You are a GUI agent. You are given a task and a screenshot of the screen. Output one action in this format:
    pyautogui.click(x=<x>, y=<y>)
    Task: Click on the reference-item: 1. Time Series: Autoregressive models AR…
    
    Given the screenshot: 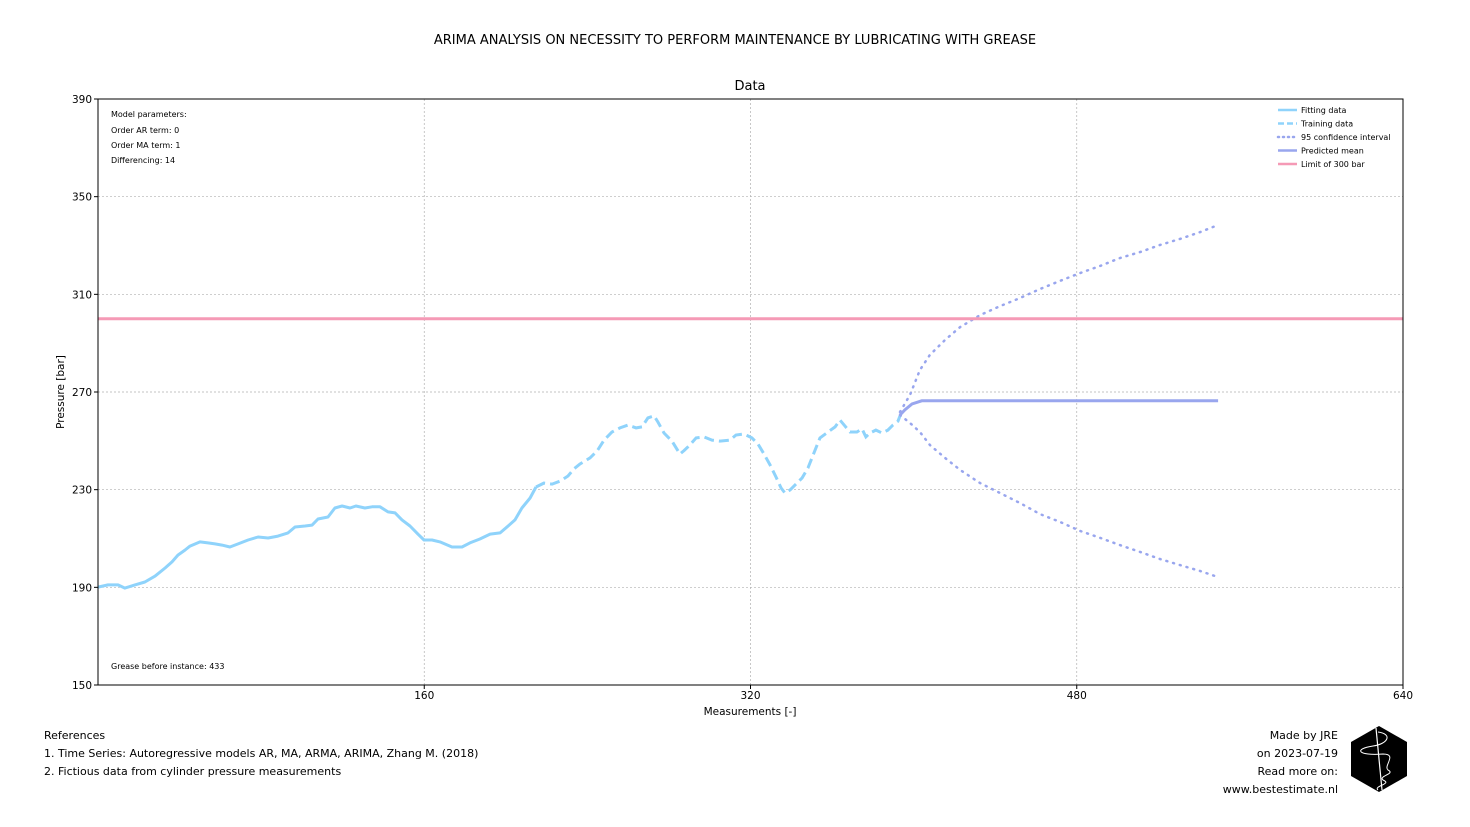 What is the action you would take?
    pyautogui.click(x=261, y=753)
    